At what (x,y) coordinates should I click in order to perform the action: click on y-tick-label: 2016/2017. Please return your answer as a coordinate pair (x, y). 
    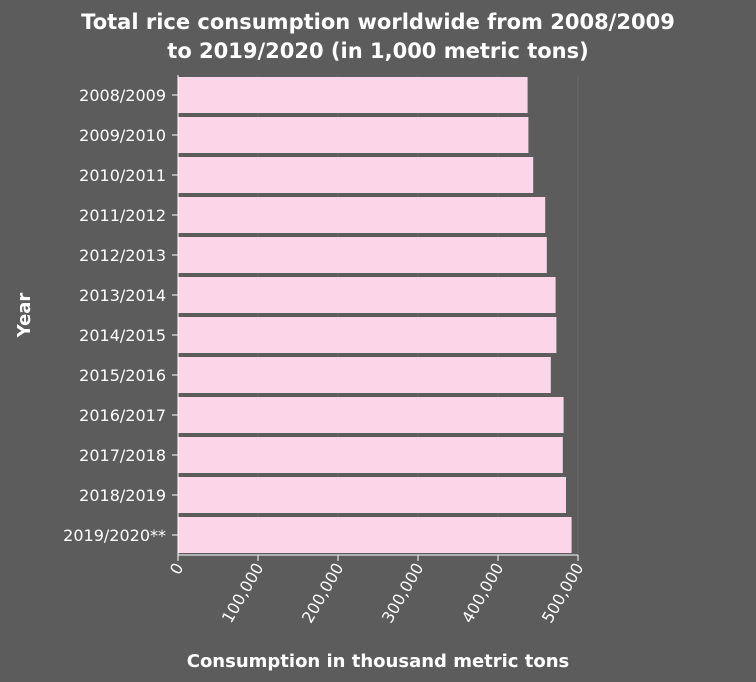
    Looking at the image, I should click on (122, 415).